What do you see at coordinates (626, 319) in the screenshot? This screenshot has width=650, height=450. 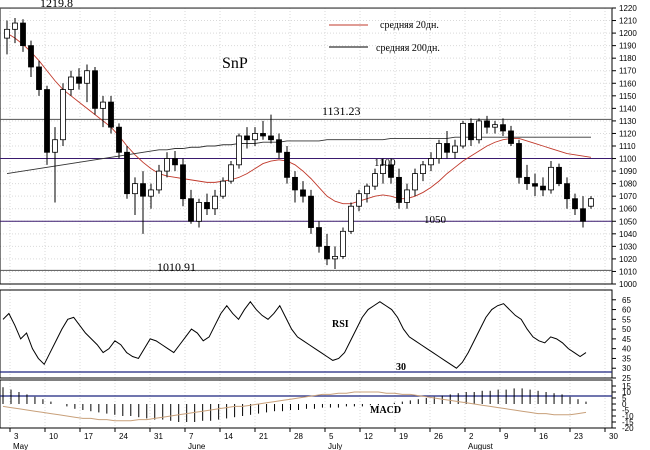 I see `rsi-tick-label: 55` at bounding box center [626, 319].